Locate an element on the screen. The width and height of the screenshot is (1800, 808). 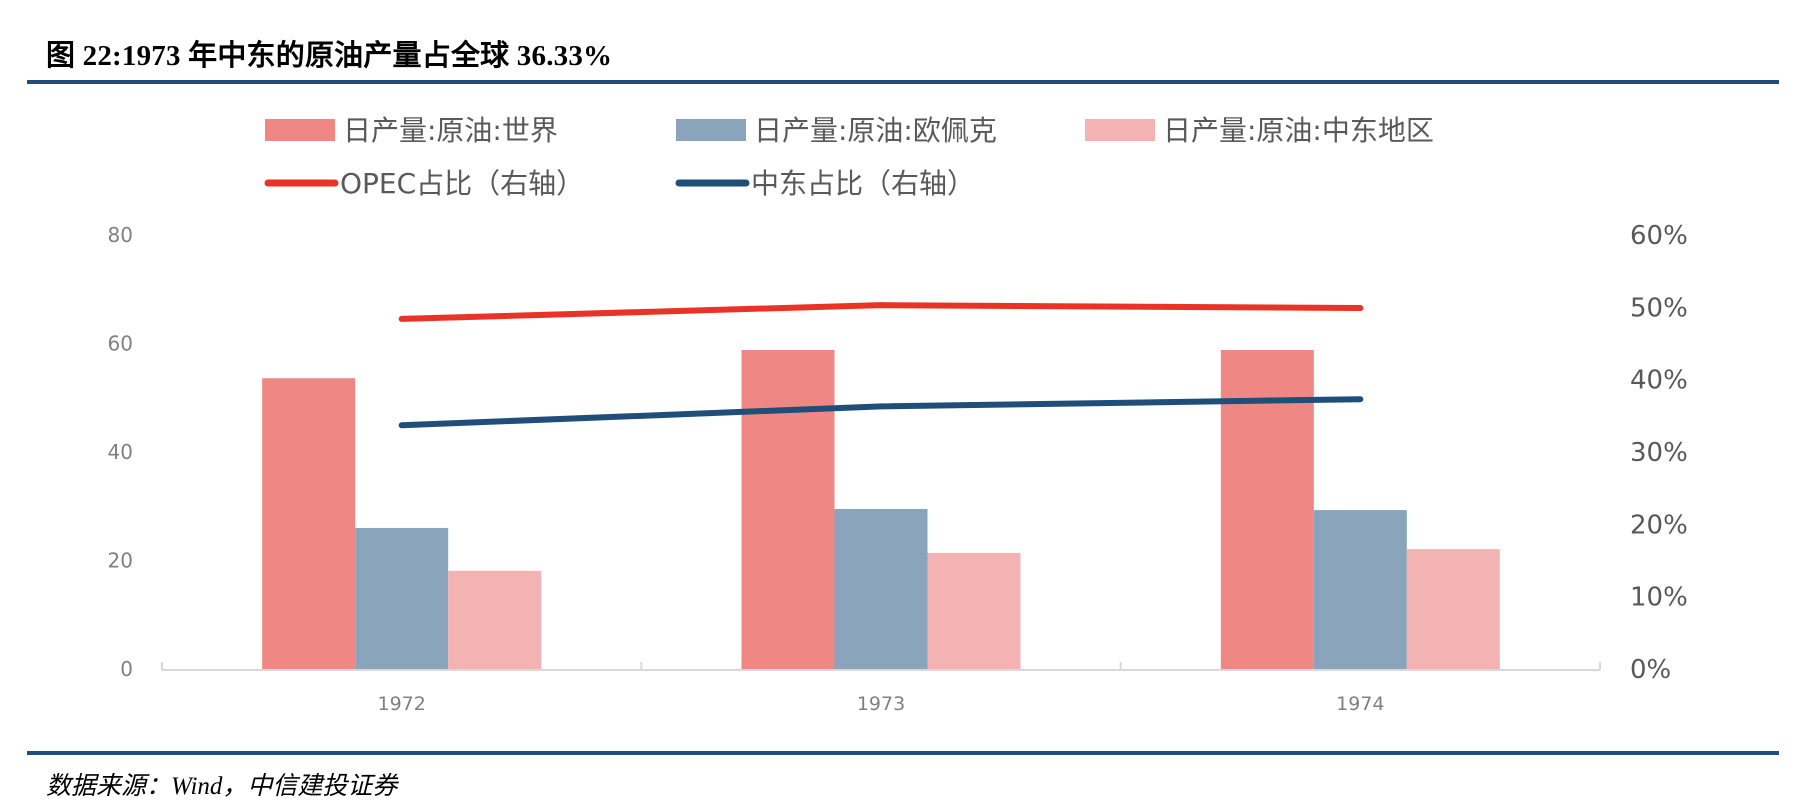
line-mideast-share is located at coordinates (881, 412).